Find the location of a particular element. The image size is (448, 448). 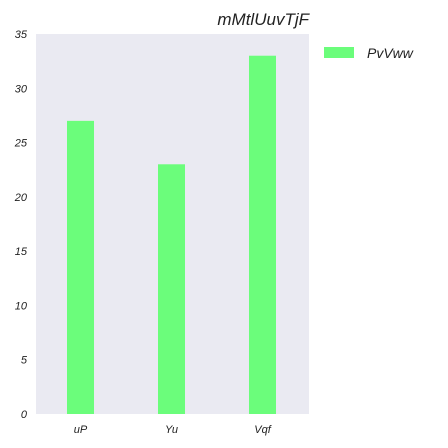

legend-swatch is located at coordinates (339, 52).